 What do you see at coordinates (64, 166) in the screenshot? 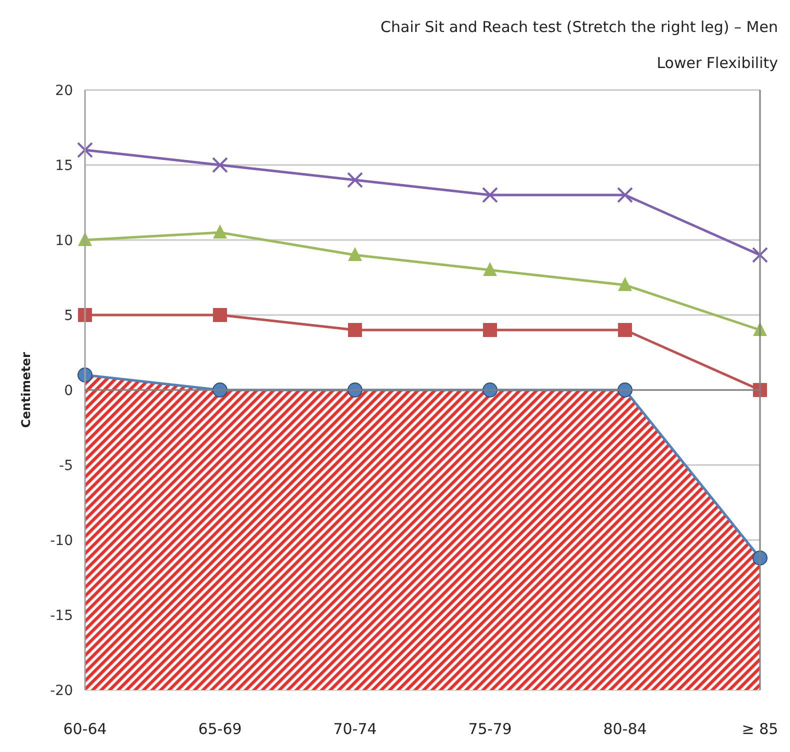
I see `y-tick-label: 15` at bounding box center [64, 166].